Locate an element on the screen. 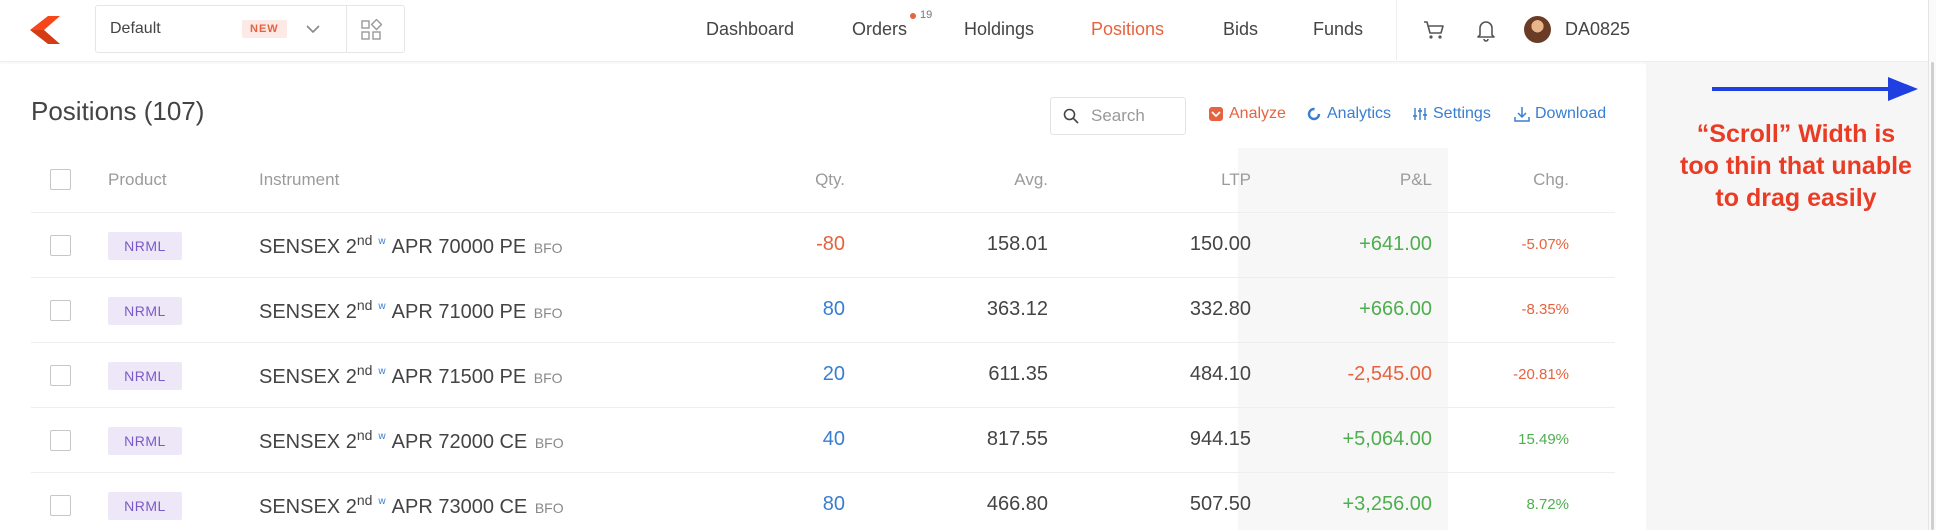  kite-logo-icon is located at coordinates (50, 30).